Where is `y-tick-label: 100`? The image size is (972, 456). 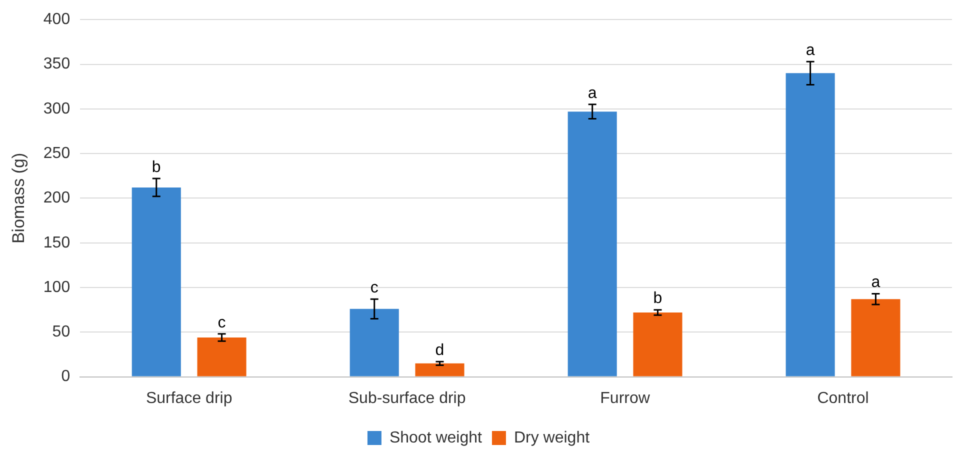
y-tick-label: 100 is located at coordinates (56, 287).